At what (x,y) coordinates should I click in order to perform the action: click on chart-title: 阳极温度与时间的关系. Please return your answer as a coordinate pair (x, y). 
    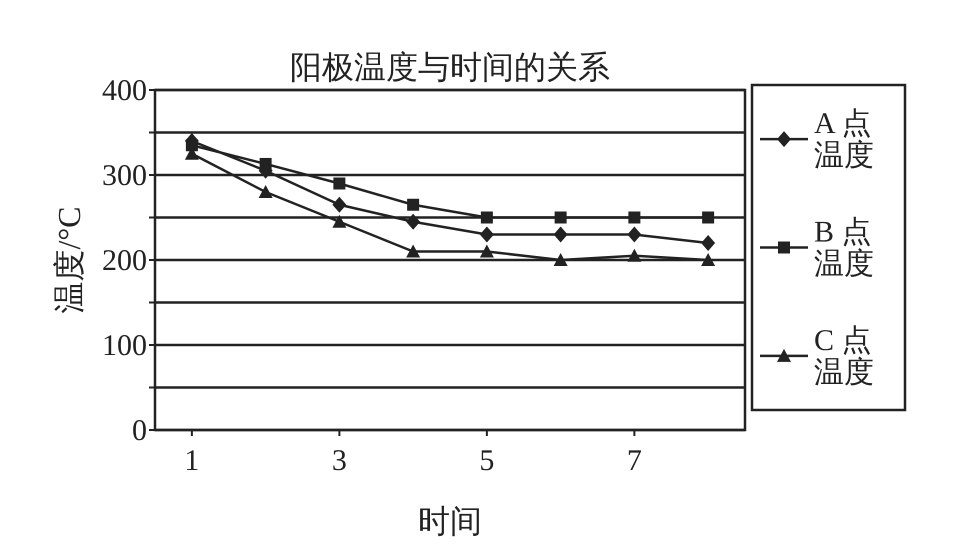
    Looking at the image, I should click on (450, 67).